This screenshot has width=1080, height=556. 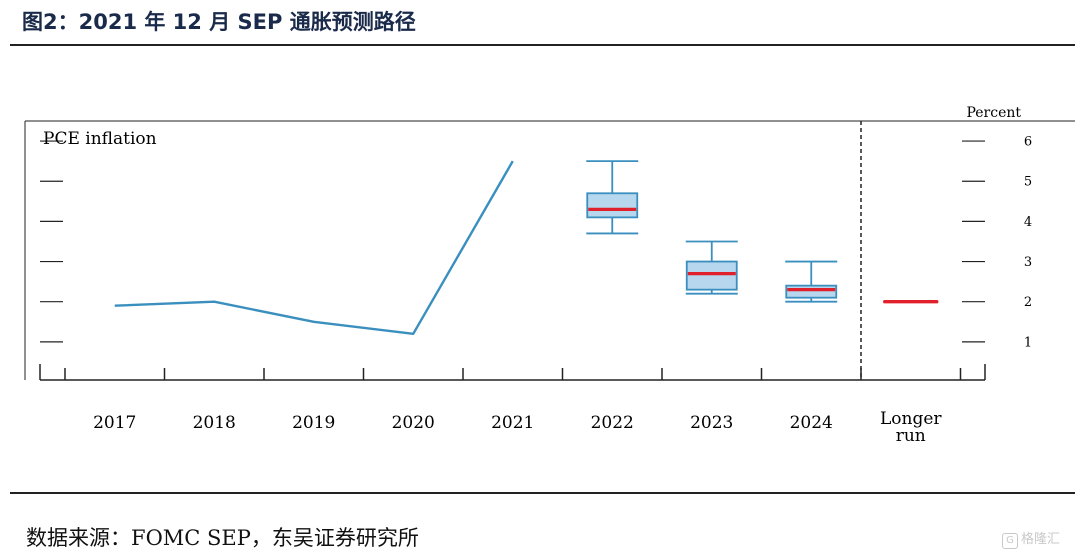 I want to click on projection-box-2023, so click(x=711, y=267).